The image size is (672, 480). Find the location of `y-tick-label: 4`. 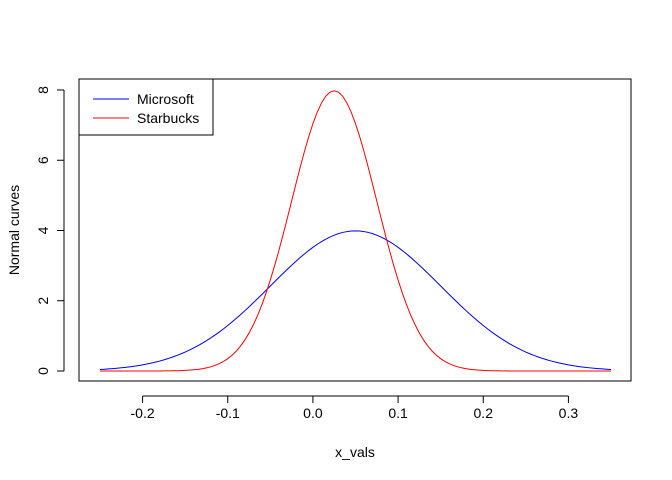

y-tick-label: 4 is located at coordinates (43, 230).